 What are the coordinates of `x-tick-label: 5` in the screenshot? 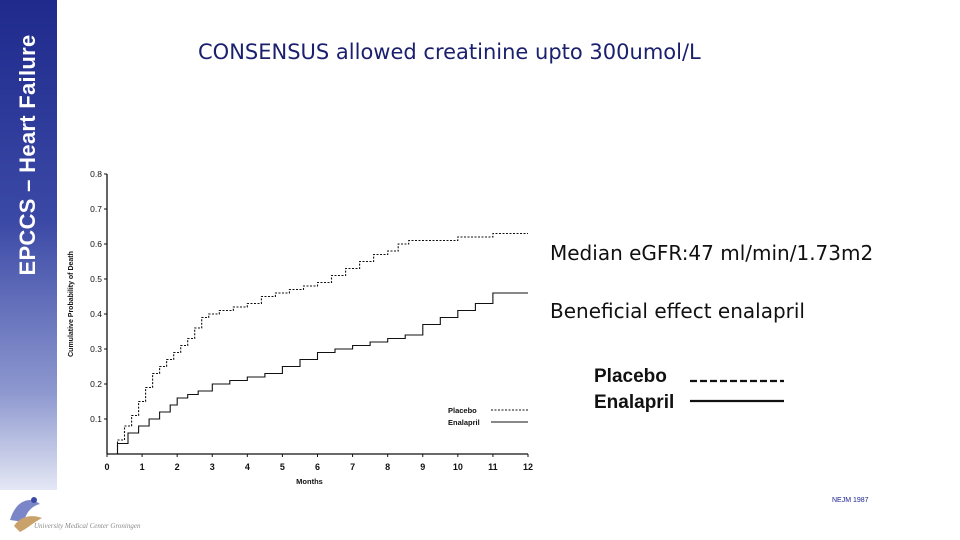 It's located at (282, 467).